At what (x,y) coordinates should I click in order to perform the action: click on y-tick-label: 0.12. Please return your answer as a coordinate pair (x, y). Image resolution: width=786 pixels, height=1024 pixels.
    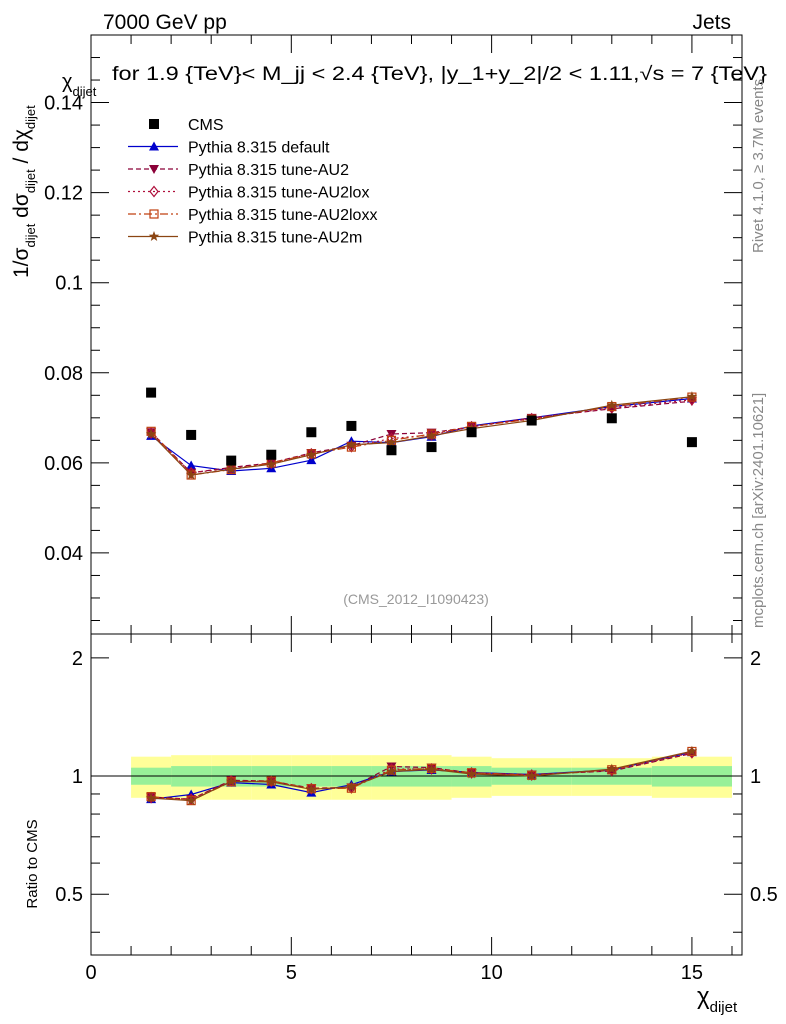
    Looking at the image, I should click on (63, 194).